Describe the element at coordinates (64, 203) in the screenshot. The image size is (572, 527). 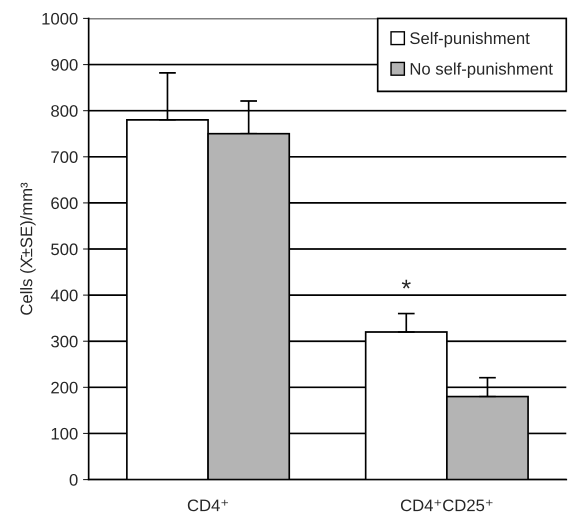
I see `y-tick-label: 600` at that location.